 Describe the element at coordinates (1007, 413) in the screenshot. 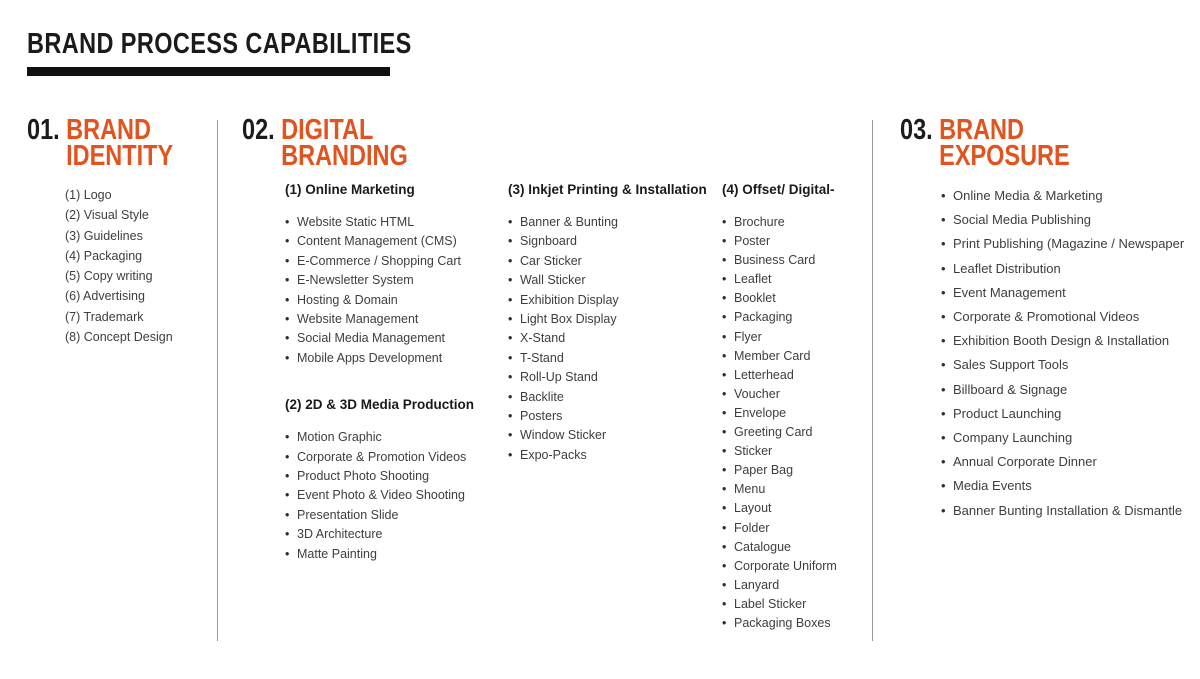

I see `list-item-label: Product Launching` at that location.